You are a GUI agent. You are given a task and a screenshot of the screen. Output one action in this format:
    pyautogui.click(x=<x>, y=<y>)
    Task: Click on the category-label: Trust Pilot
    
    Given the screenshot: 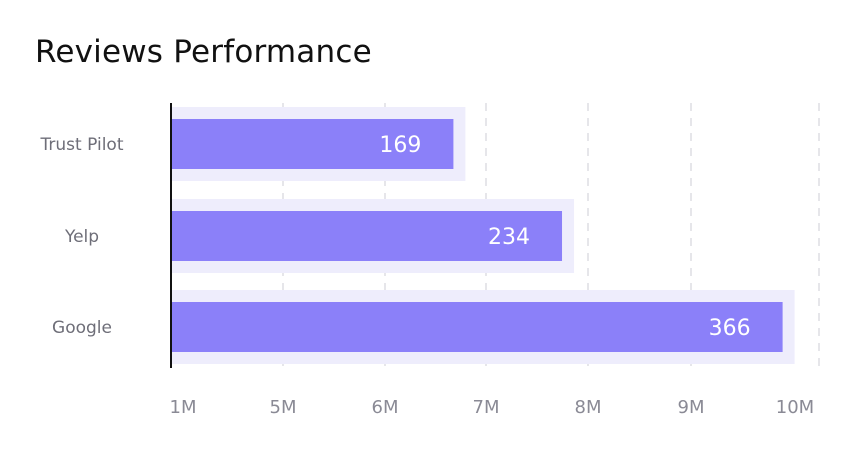 What is the action you would take?
    pyautogui.click(x=82, y=145)
    